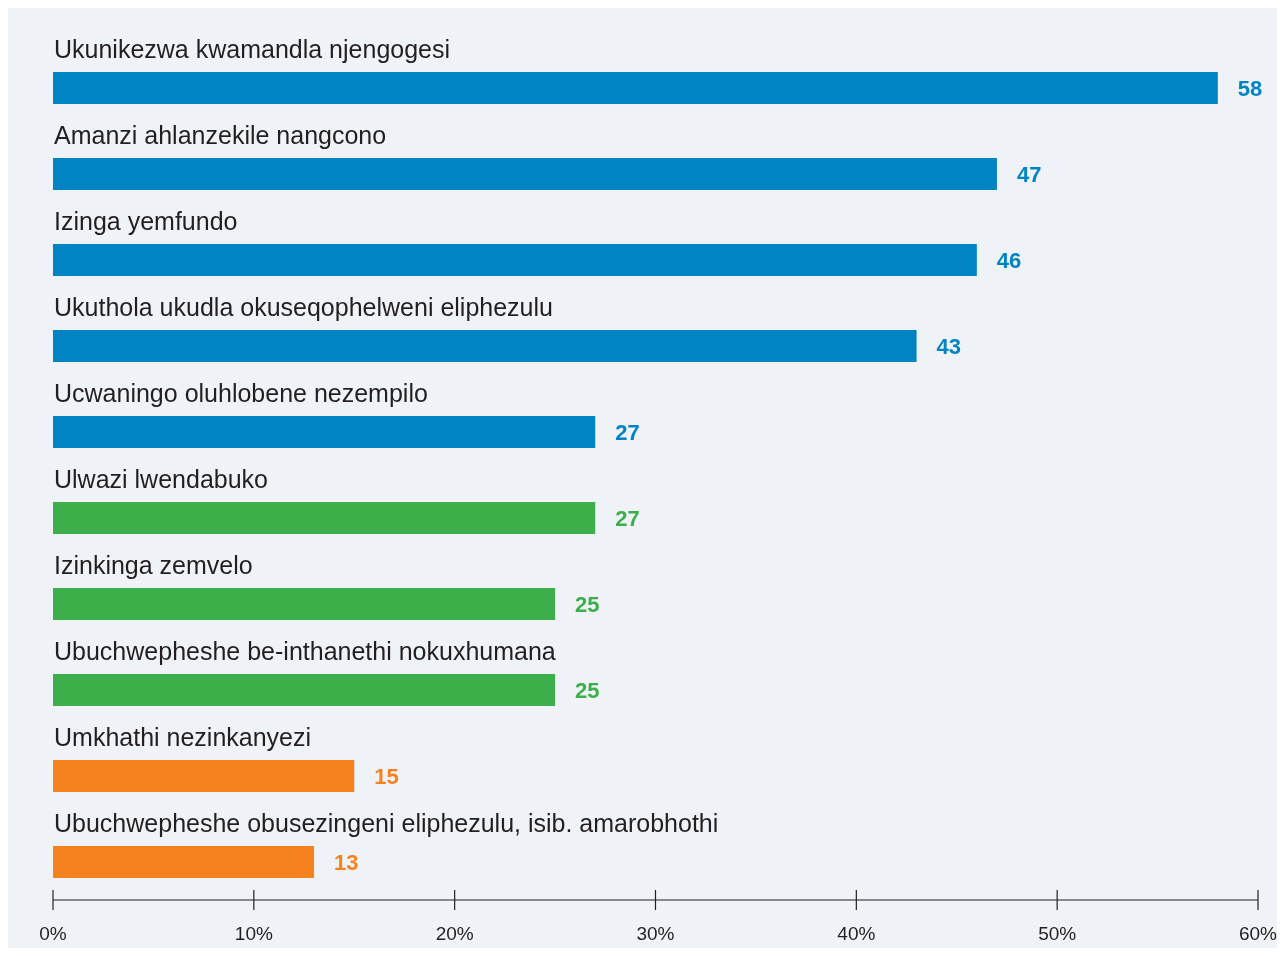 The width and height of the screenshot is (1285, 956). I want to click on y-tick-label: Ubuchwepheshe obusezingeni eliphezulu, isib. amarobhothi, so click(386, 823).